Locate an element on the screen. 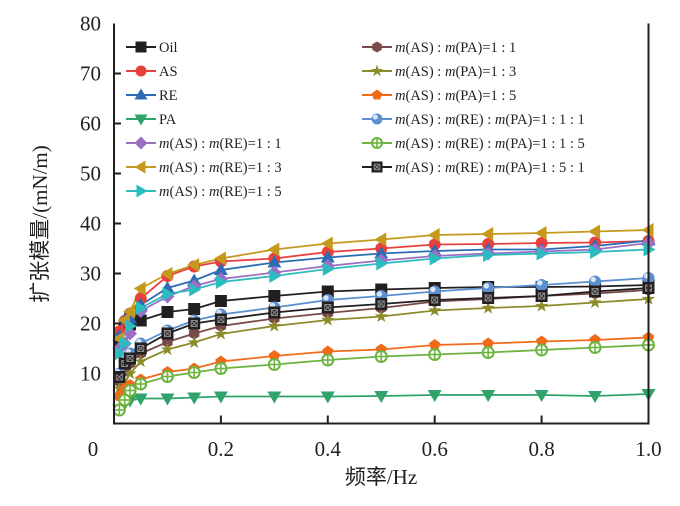  legend-label: m(AS) : m(PA)=1 : 3 is located at coordinates (455, 72).